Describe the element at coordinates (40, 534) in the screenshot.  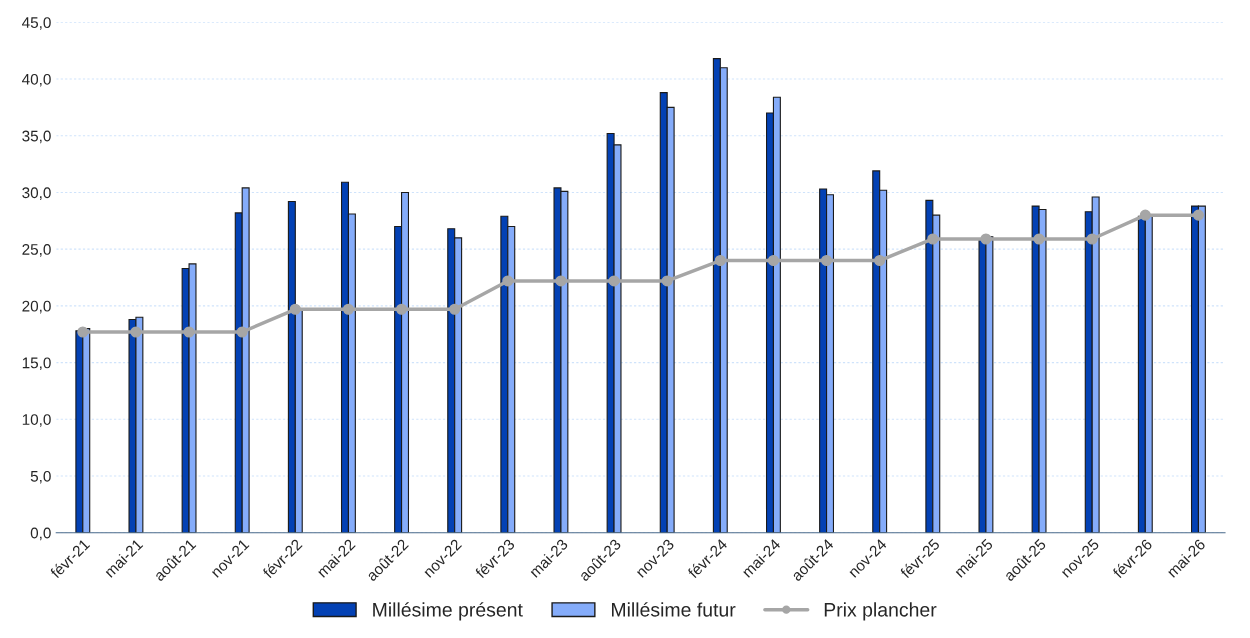
I see `y-tick-label: 0,0` at that location.